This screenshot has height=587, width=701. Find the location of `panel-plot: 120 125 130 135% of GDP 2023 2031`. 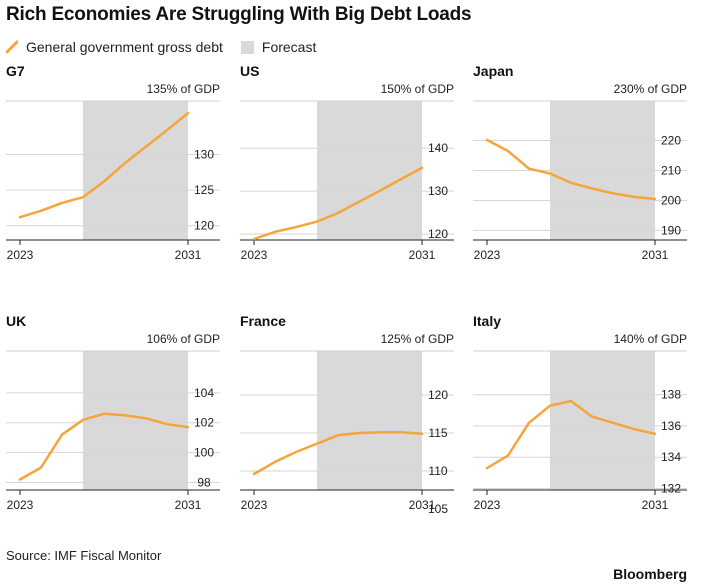

panel-plot: 120 125 130 135% of GDP 2023 2031 is located at coordinates (113, 172).